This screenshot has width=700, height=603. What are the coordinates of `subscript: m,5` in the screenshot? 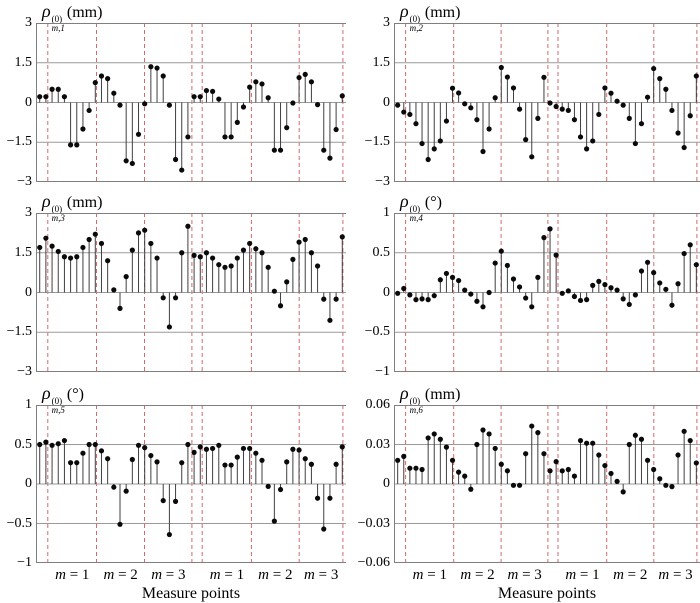 It's located at (58, 410).